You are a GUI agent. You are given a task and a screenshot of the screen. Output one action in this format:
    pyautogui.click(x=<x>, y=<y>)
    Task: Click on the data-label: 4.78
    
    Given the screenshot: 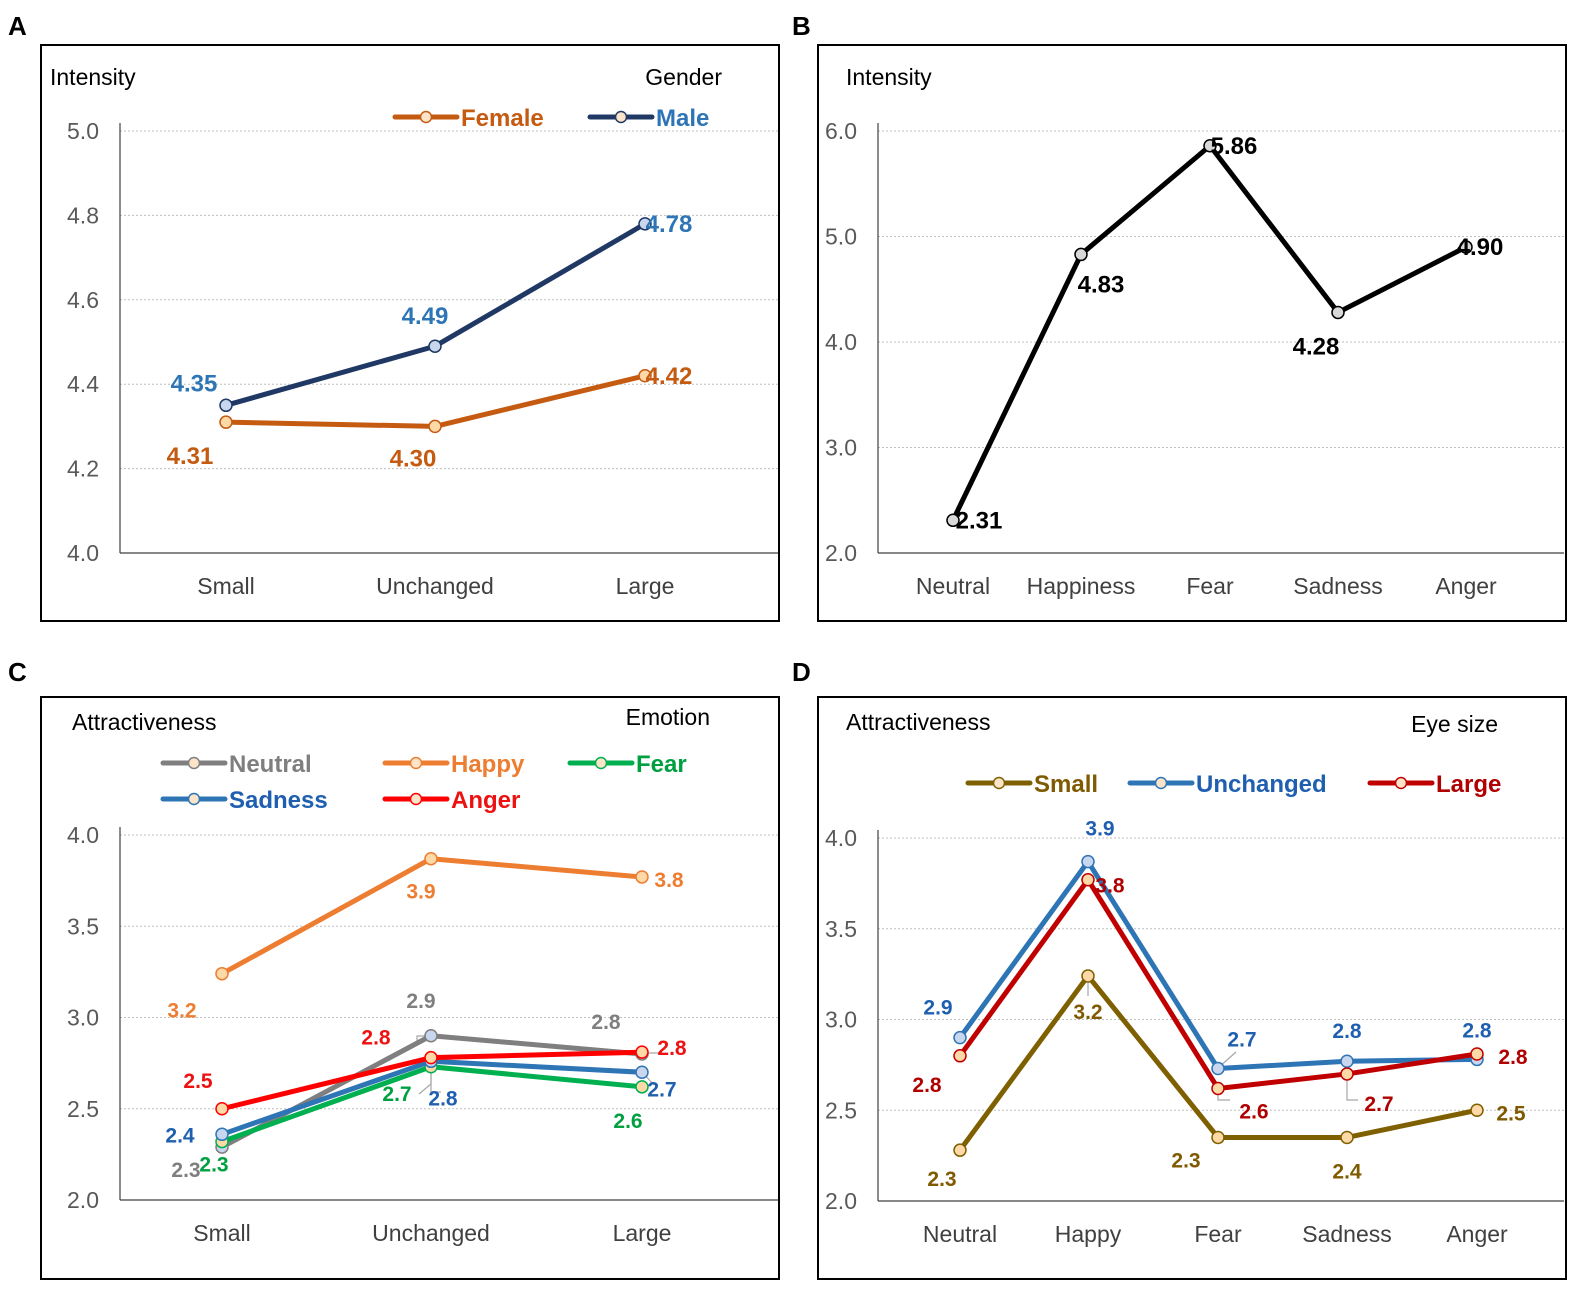 What is the action you would take?
    pyautogui.click(x=669, y=224)
    